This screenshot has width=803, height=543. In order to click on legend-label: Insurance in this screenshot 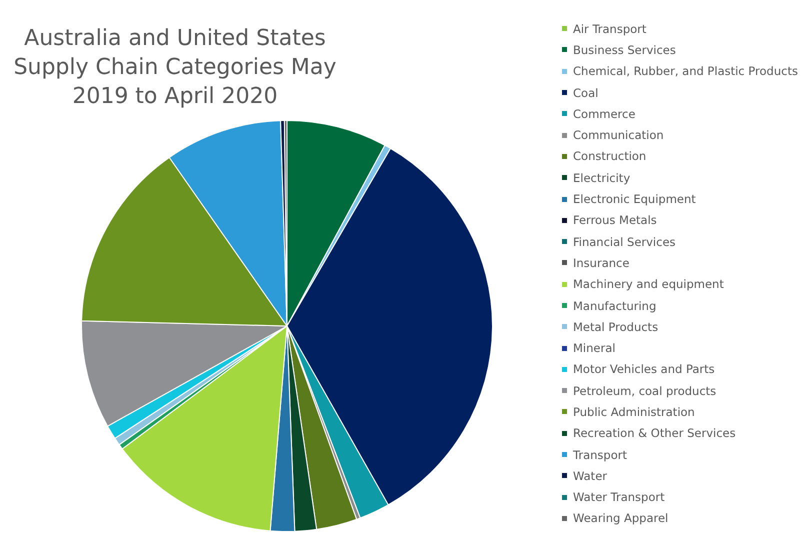, I will do `click(601, 263)`.